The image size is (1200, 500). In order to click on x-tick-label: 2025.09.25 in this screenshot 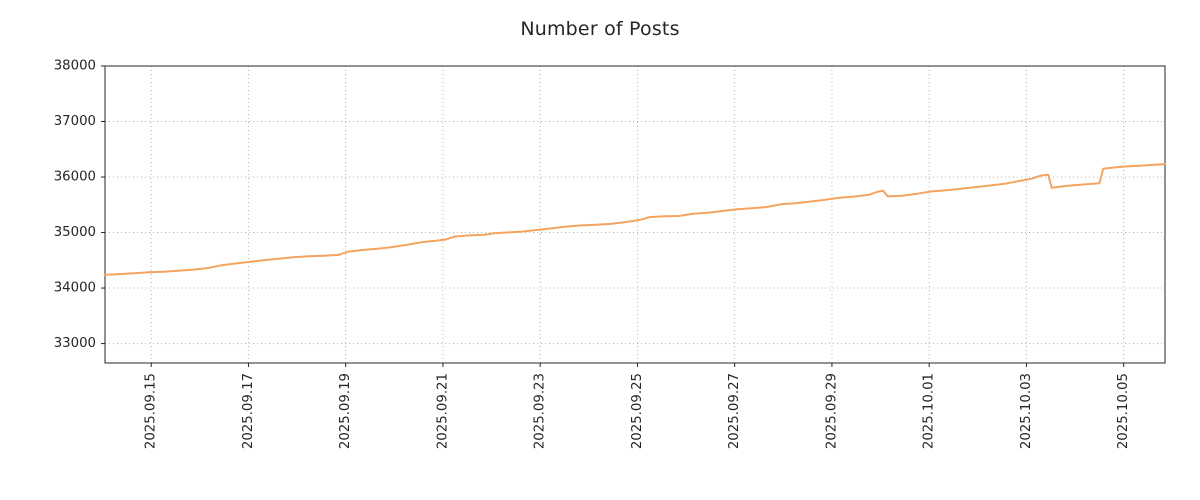, I will do `click(637, 411)`.